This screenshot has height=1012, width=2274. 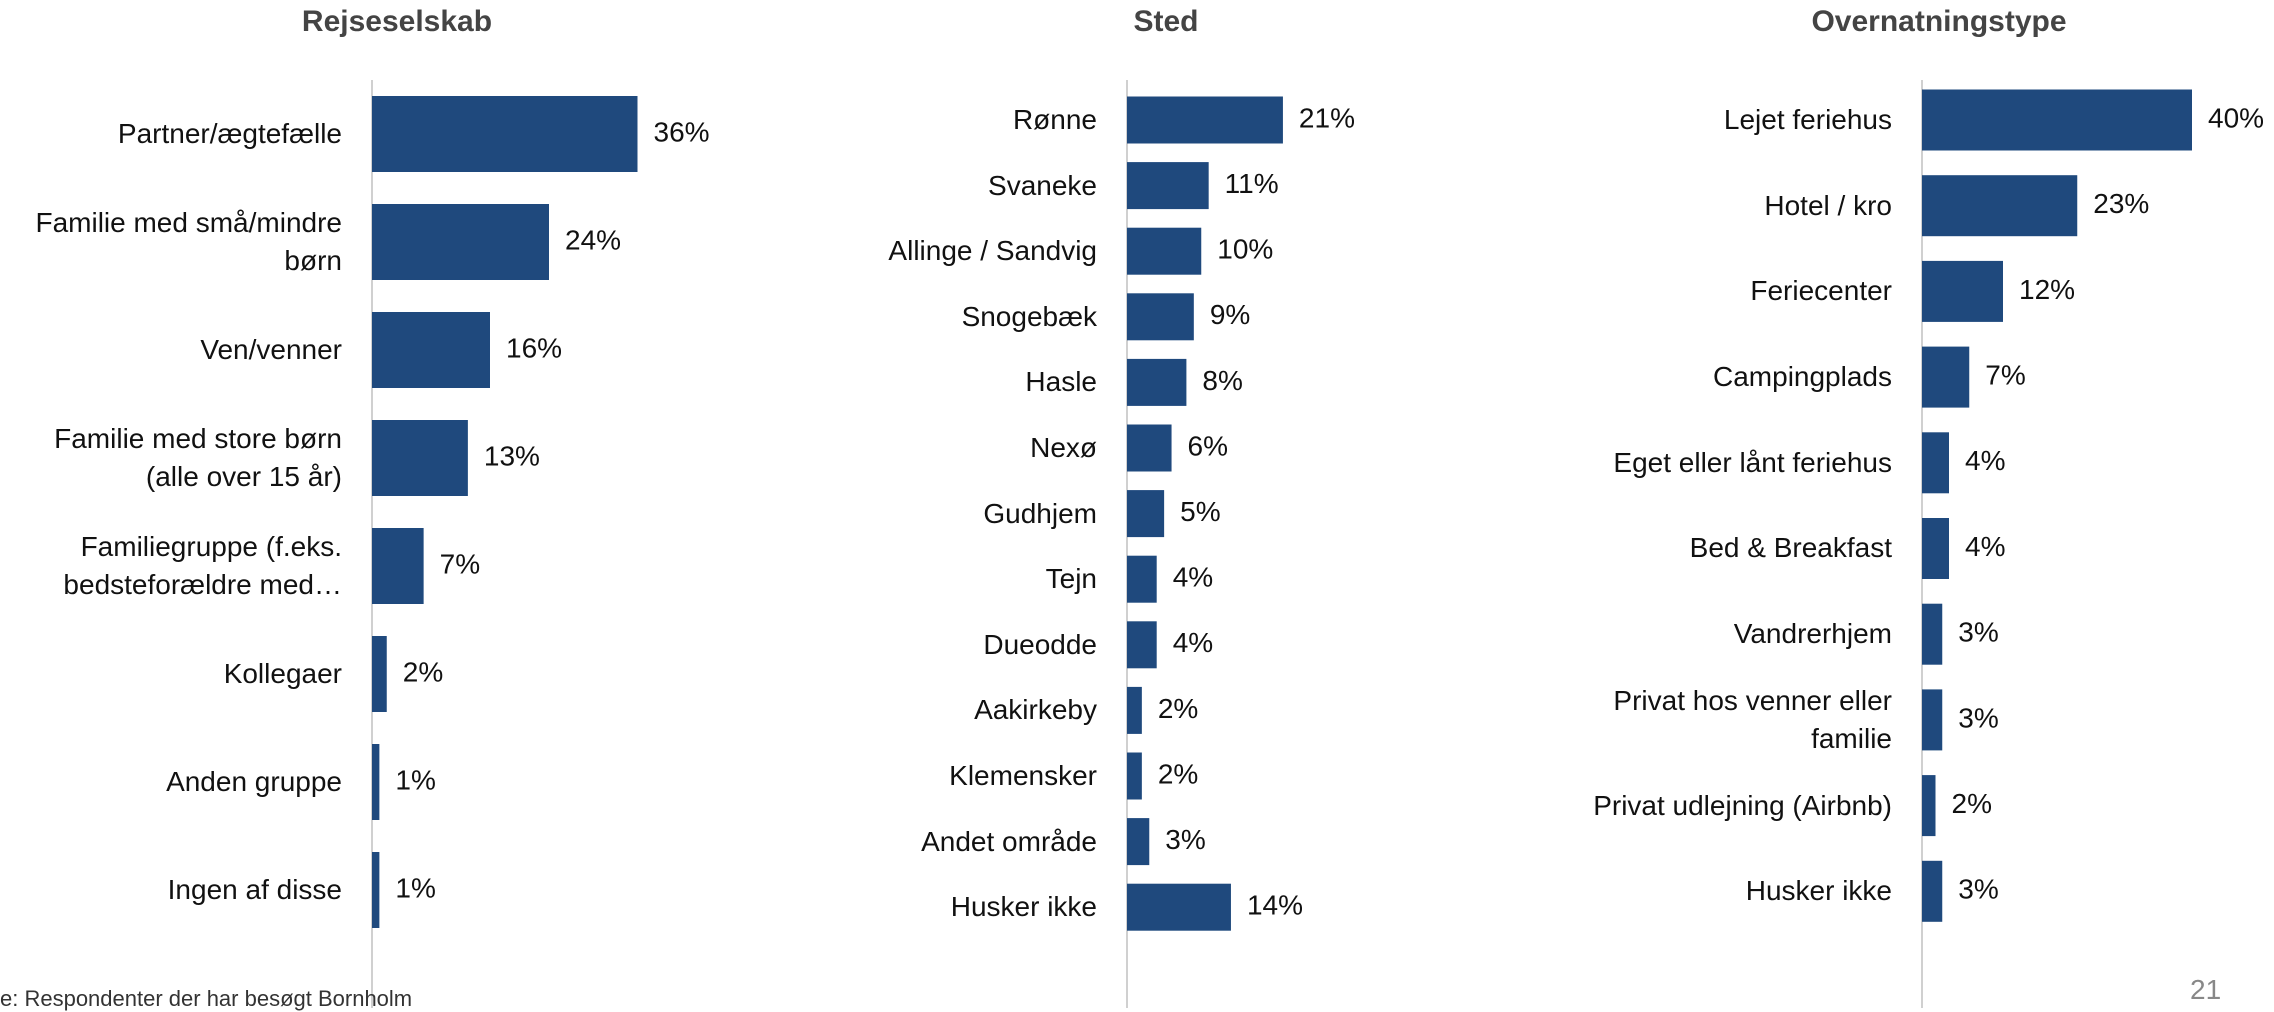 I want to click on category-label: Aakirkeby, so click(x=1035, y=710).